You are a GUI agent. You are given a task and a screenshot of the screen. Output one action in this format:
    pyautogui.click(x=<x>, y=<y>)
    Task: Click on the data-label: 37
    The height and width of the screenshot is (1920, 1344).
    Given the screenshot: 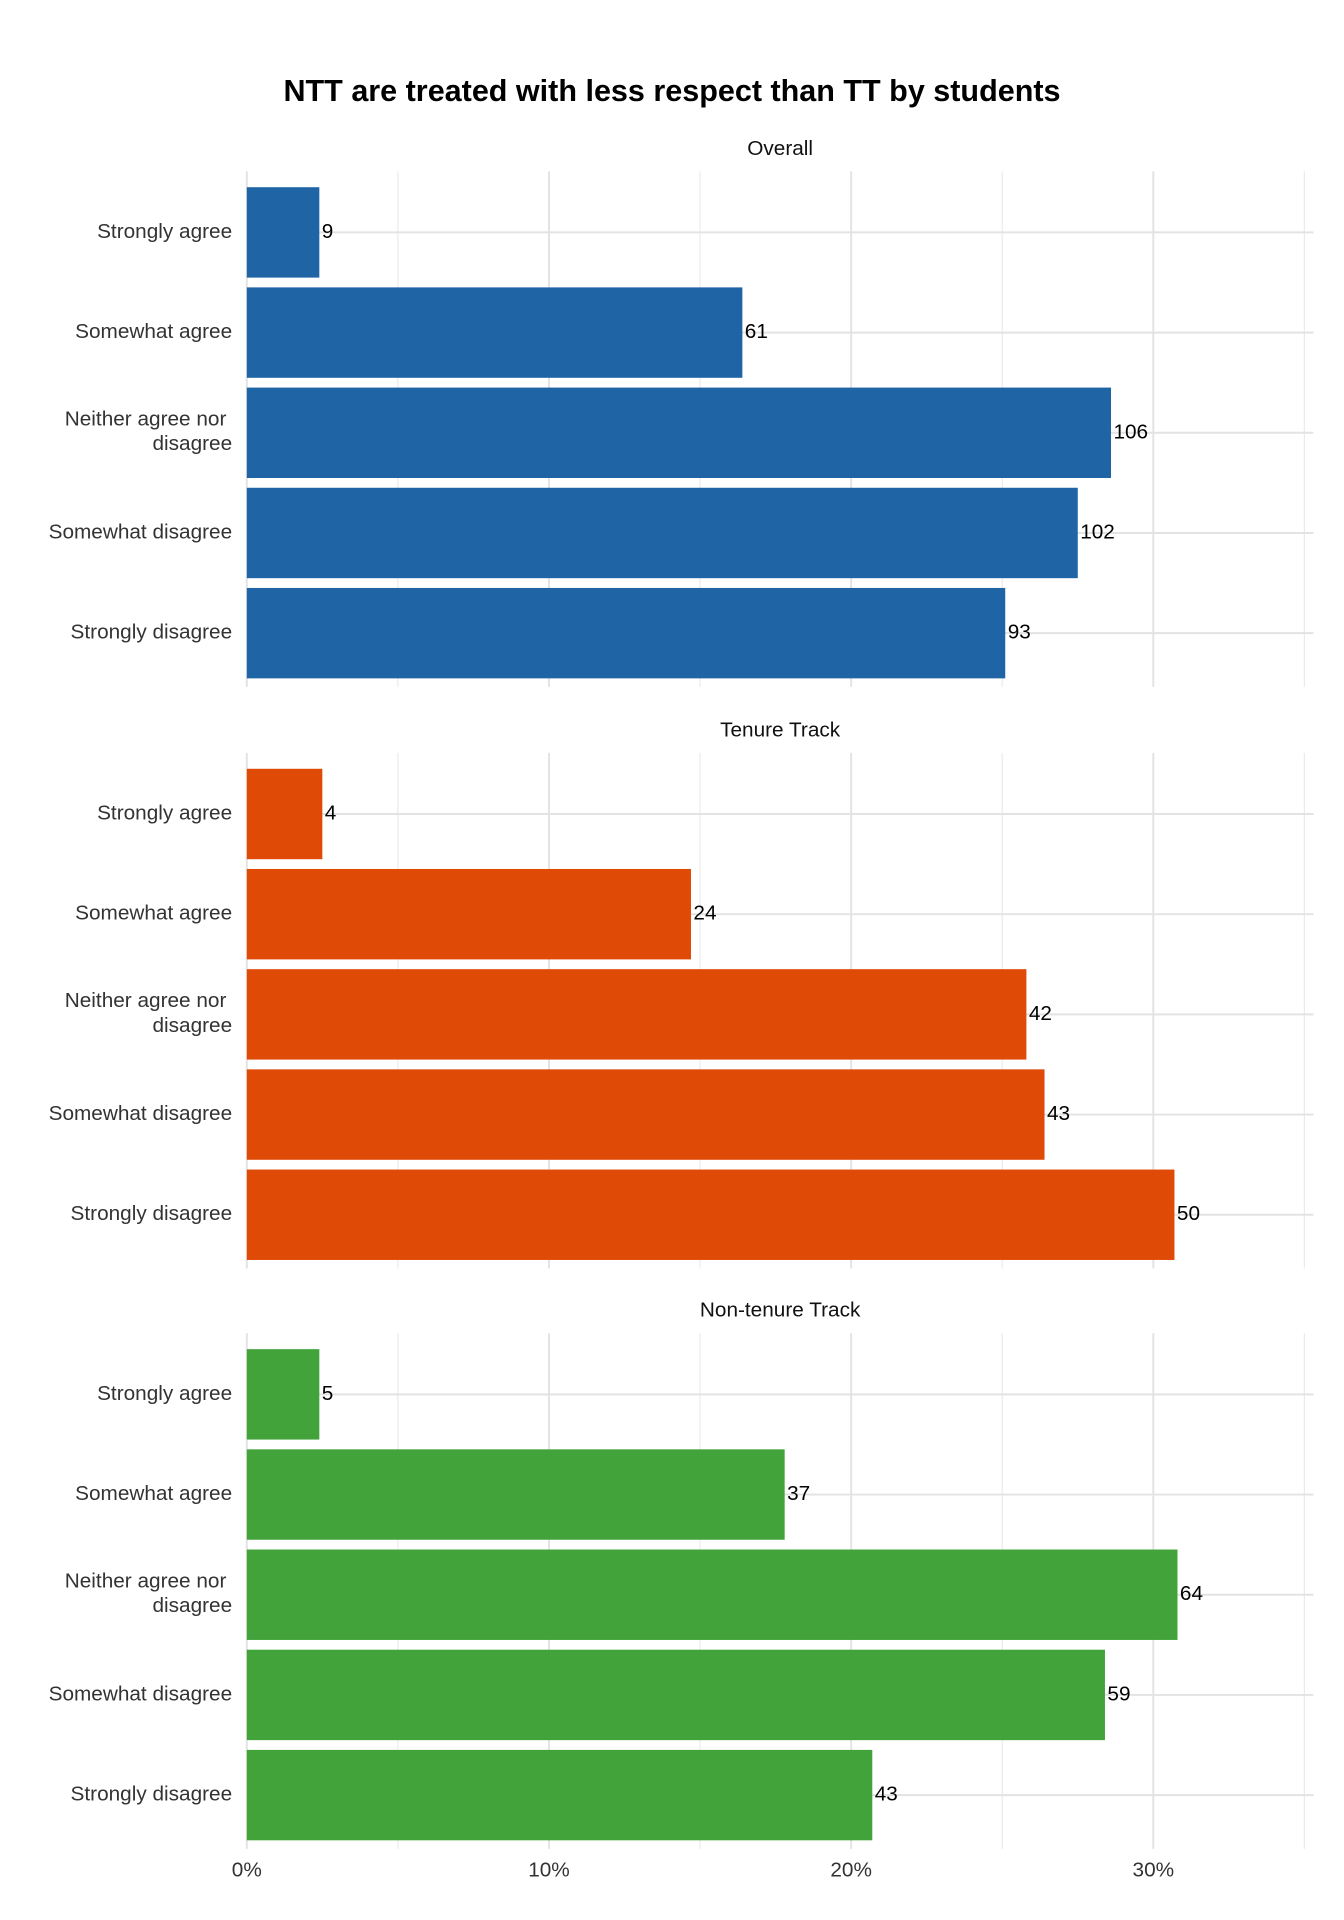 What is the action you would take?
    pyautogui.click(x=798, y=1493)
    